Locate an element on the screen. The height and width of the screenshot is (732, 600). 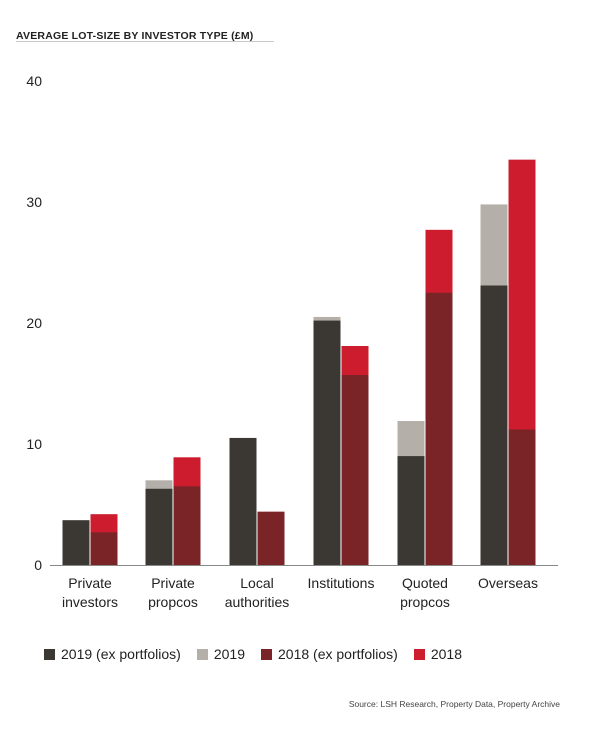
legend-label: 2018 (ex portfolios) is located at coordinates (338, 654).